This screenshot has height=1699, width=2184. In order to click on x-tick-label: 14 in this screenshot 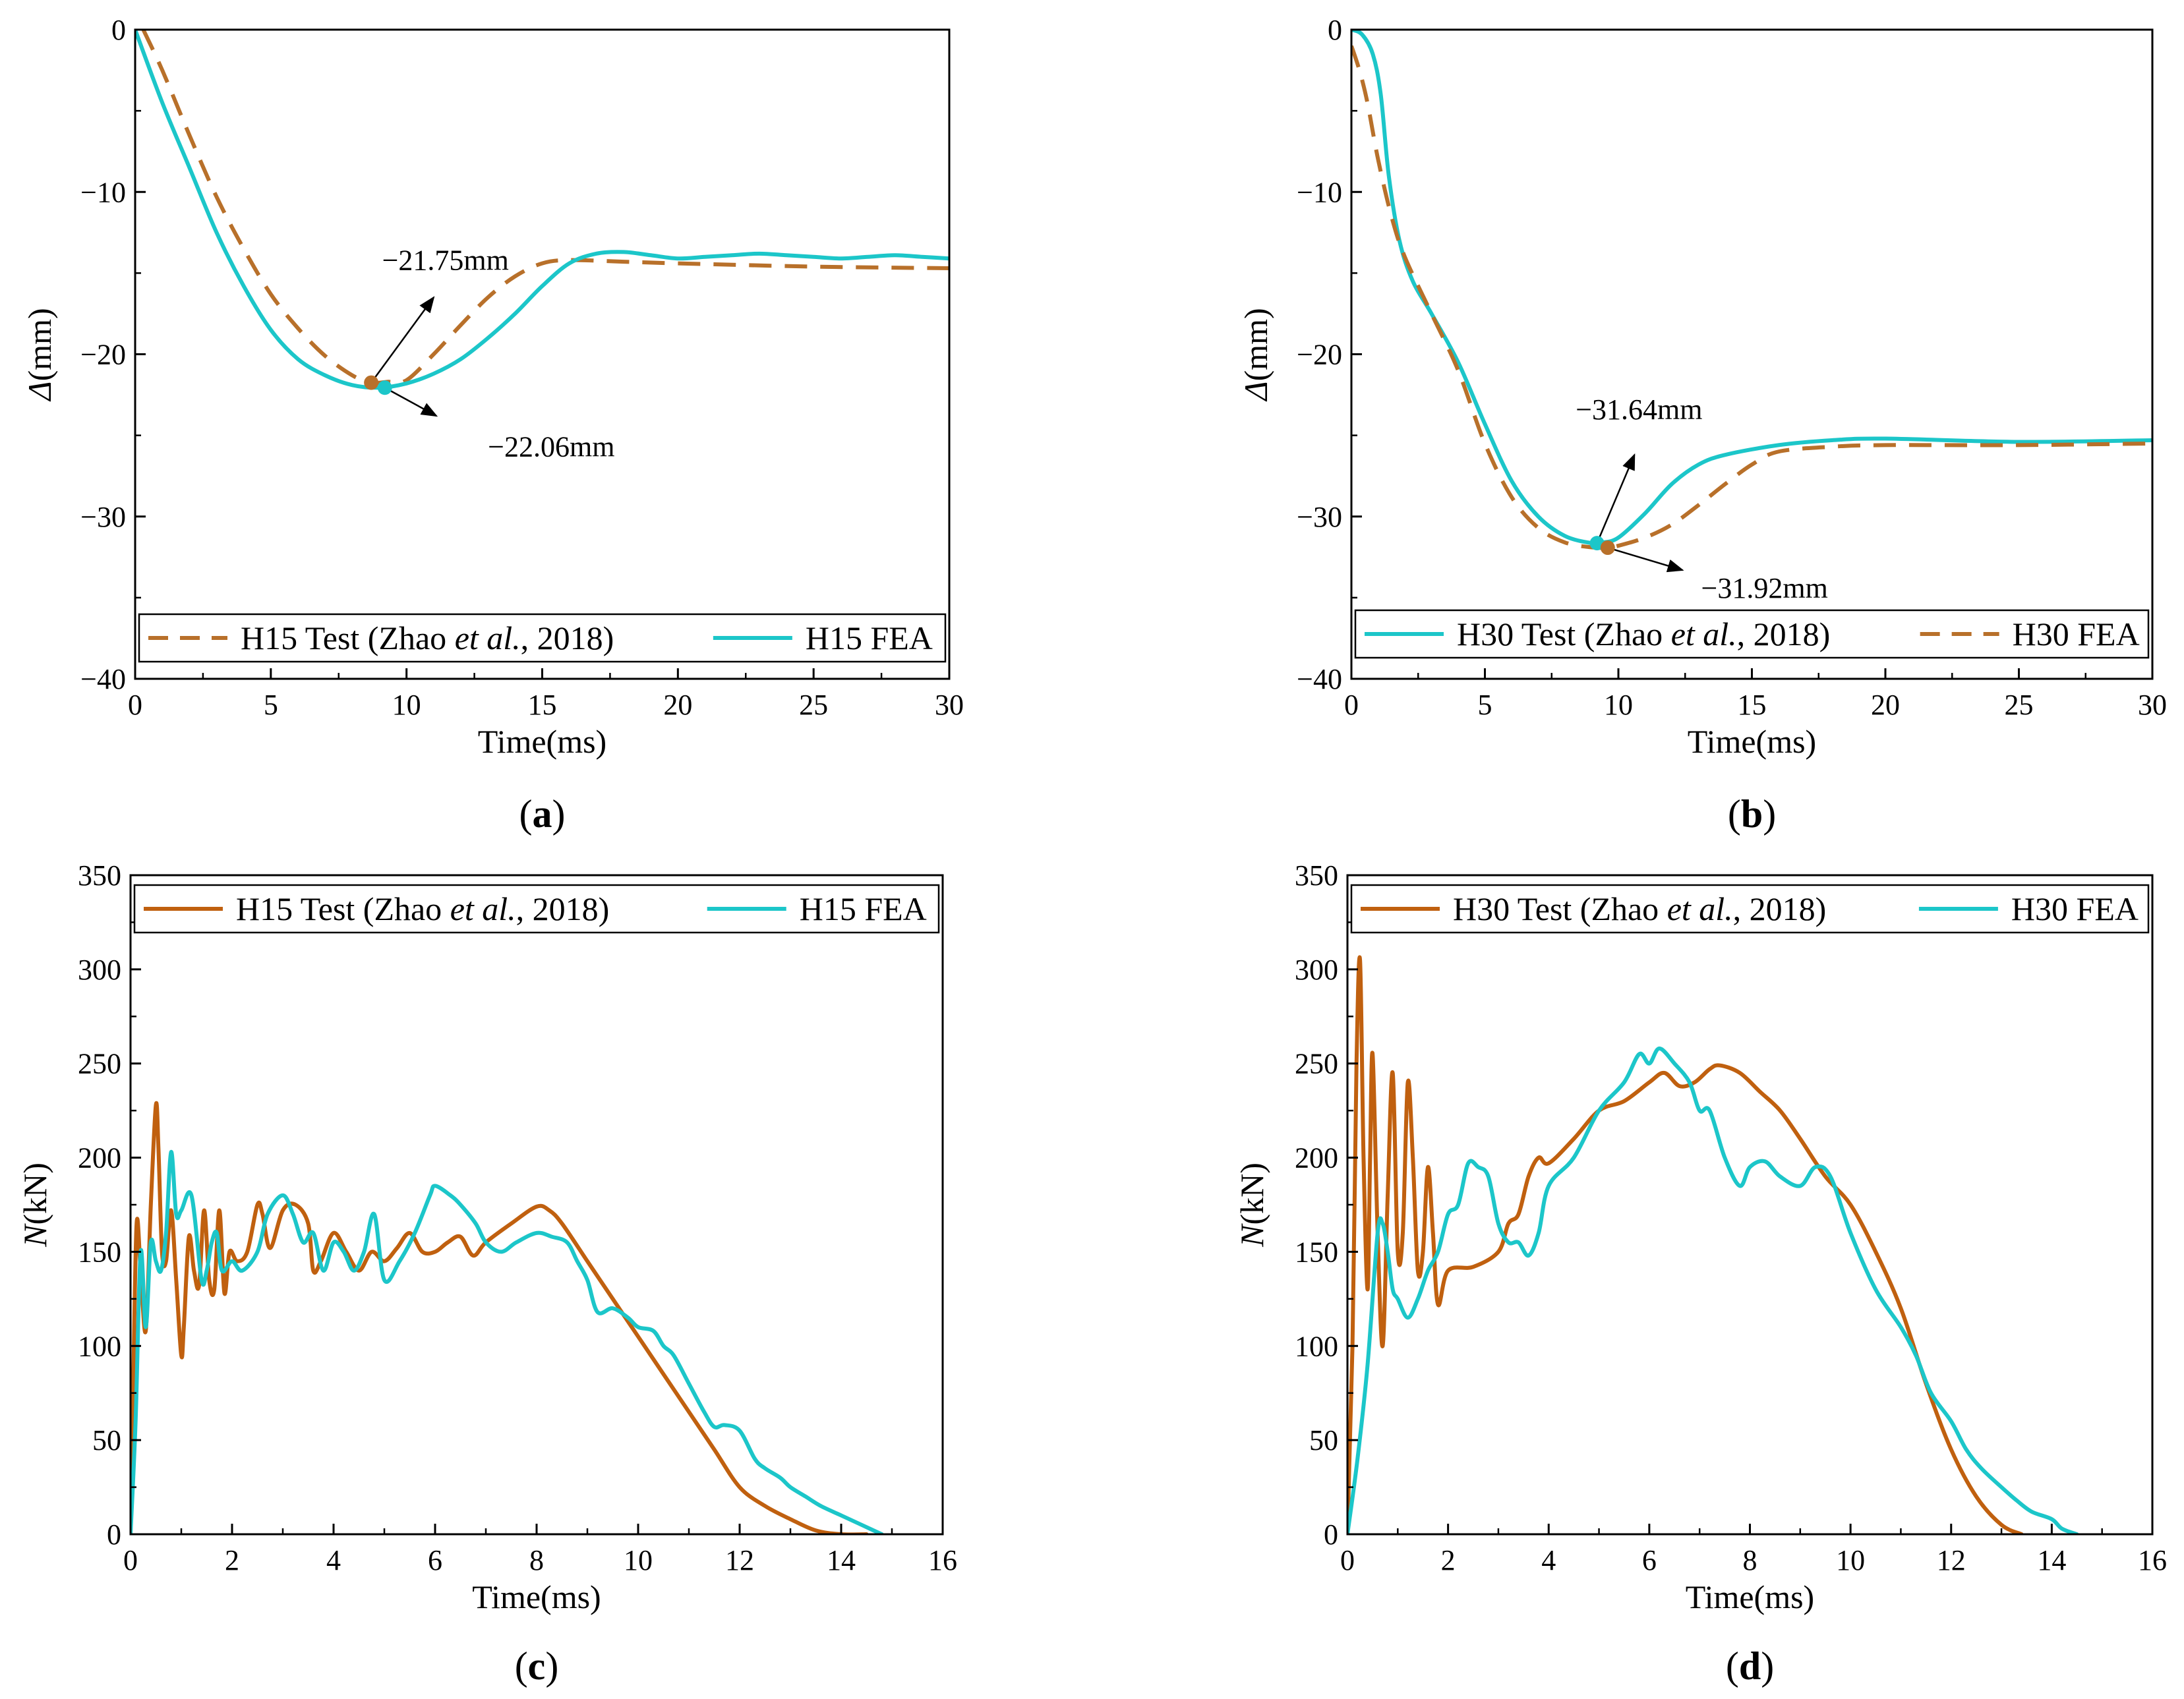, I will do `click(2051, 1560)`.